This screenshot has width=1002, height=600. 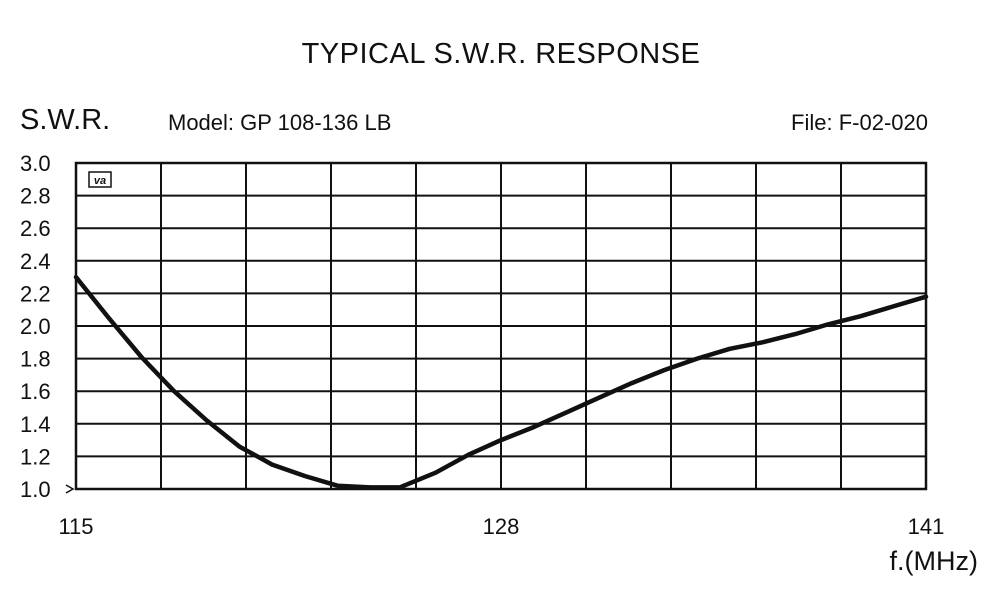 What do you see at coordinates (933, 561) in the screenshot?
I see `x-axis-label: f.(MHz)` at bounding box center [933, 561].